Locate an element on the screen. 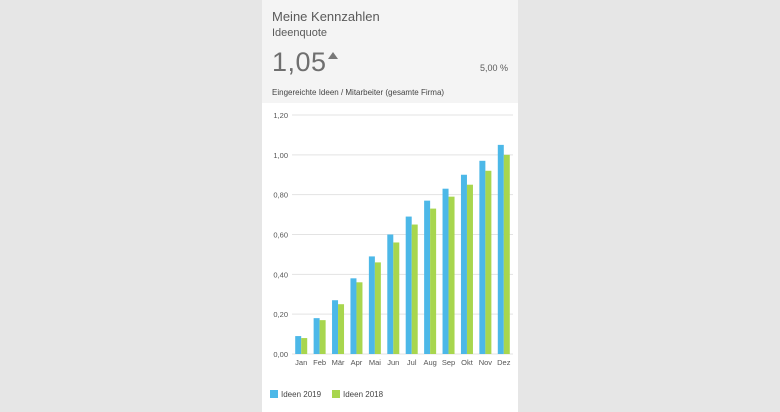  x-tick-label: Jun is located at coordinates (393, 362).